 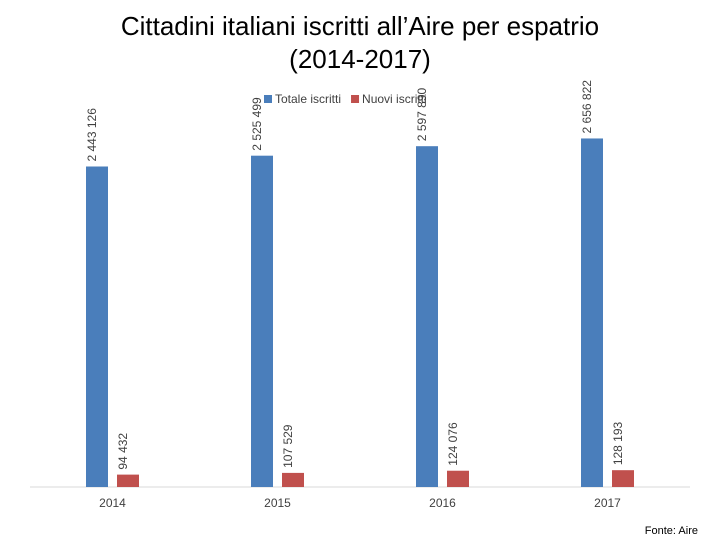 What do you see at coordinates (262, 321) in the screenshot?
I see `bar-totale-2015` at bounding box center [262, 321].